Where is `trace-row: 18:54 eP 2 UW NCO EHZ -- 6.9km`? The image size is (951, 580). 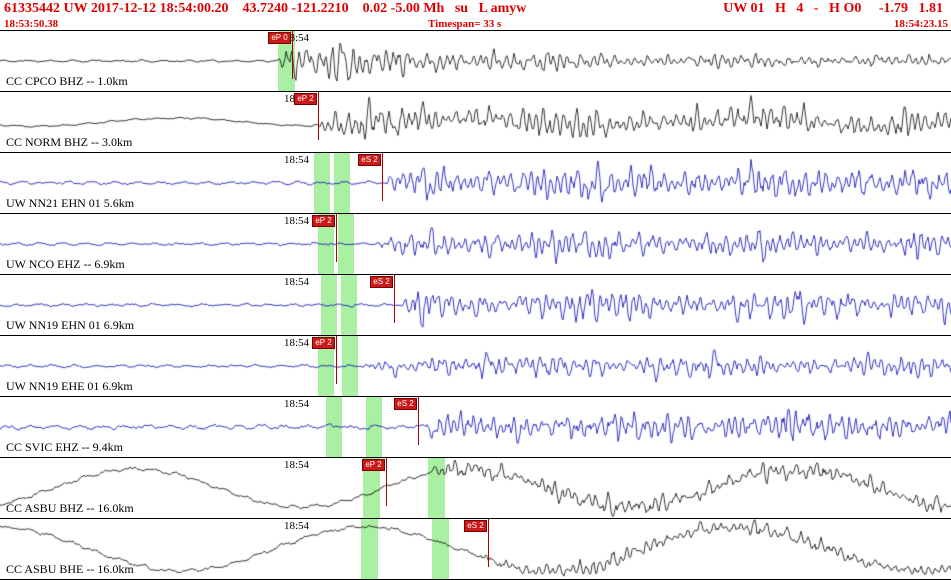 trace-row: 18:54 eP 2 UW NCO EHZ -- 6.9km is located at coordinates (475, 244).